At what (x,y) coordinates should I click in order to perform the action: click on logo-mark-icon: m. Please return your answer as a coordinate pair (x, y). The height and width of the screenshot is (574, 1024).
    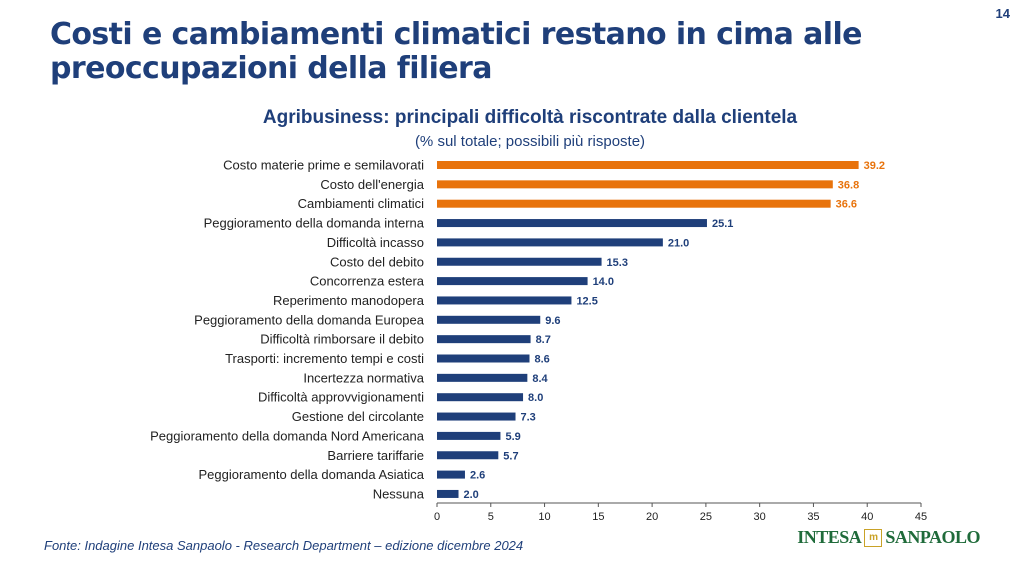
    Looking at the image, I should click on (873, 537).